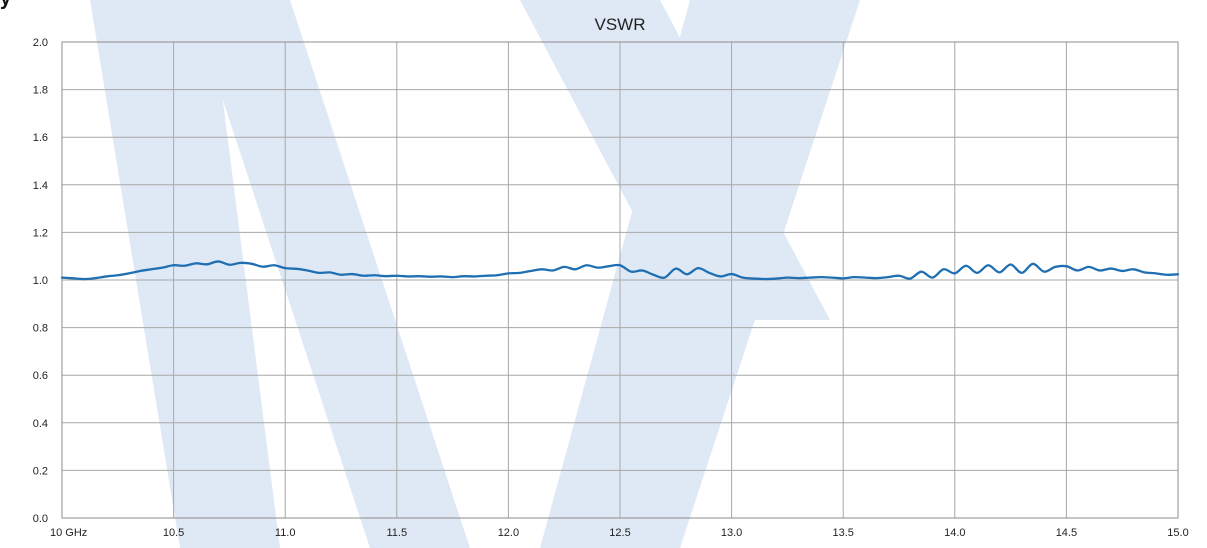  I want to click on x-tick-label: 14.5, so click(1066, 533).